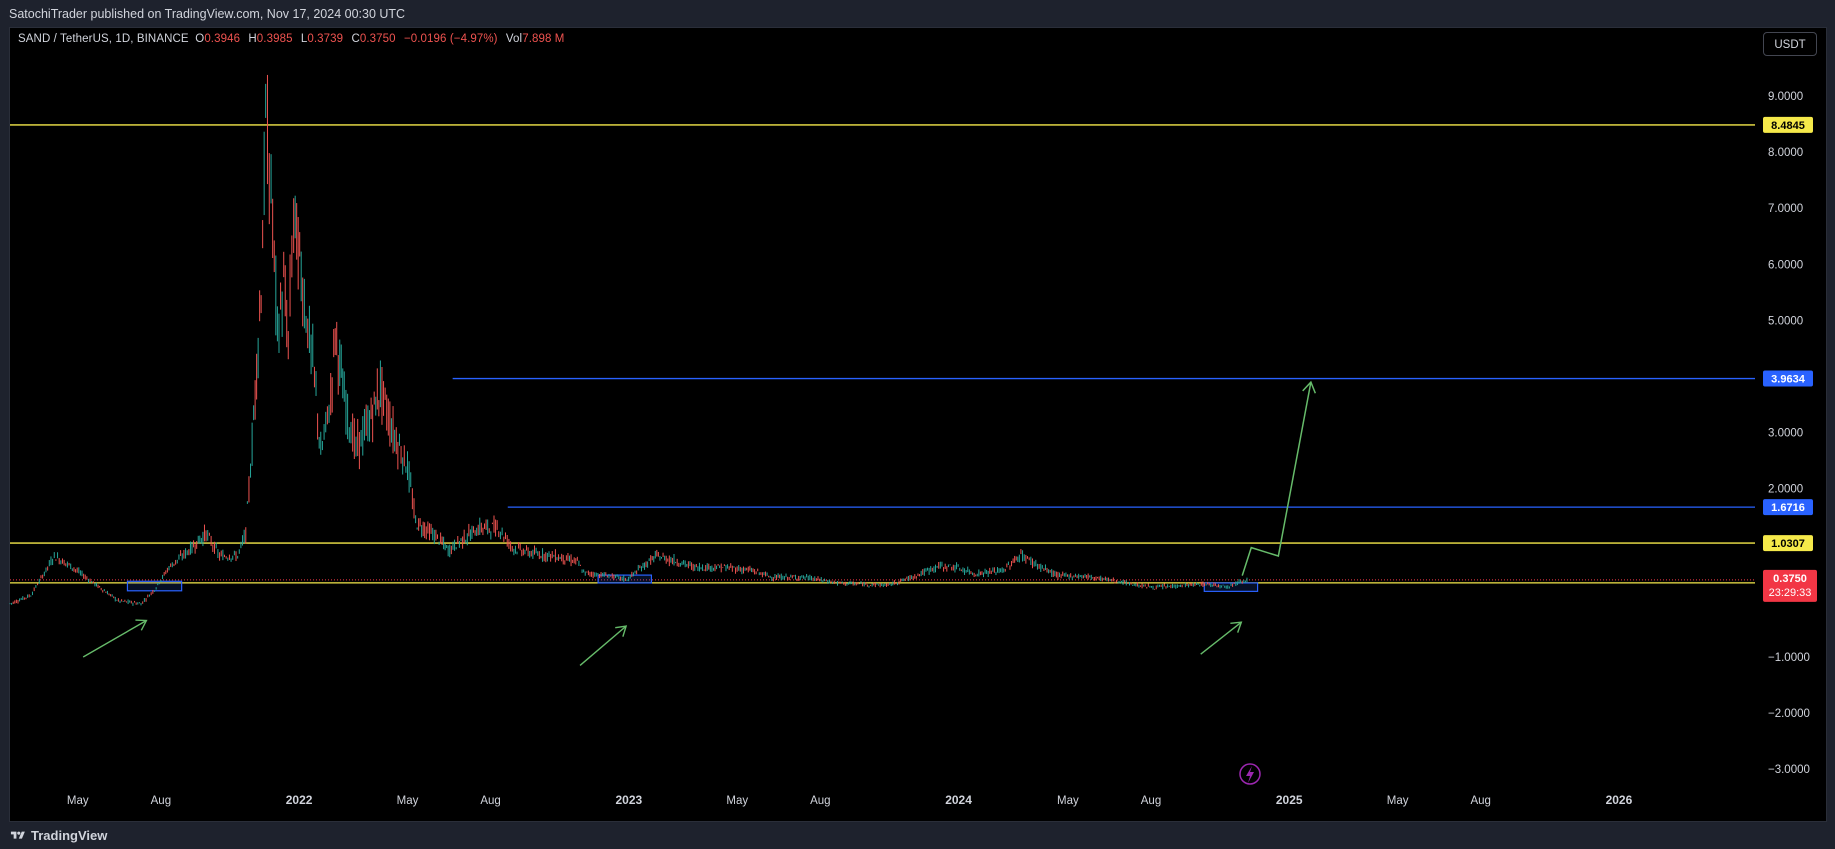  Describe the element at coordinates (450, 39) in the screenshot. I see `legend-change: −0.0196 (−4.97%)` at that location.